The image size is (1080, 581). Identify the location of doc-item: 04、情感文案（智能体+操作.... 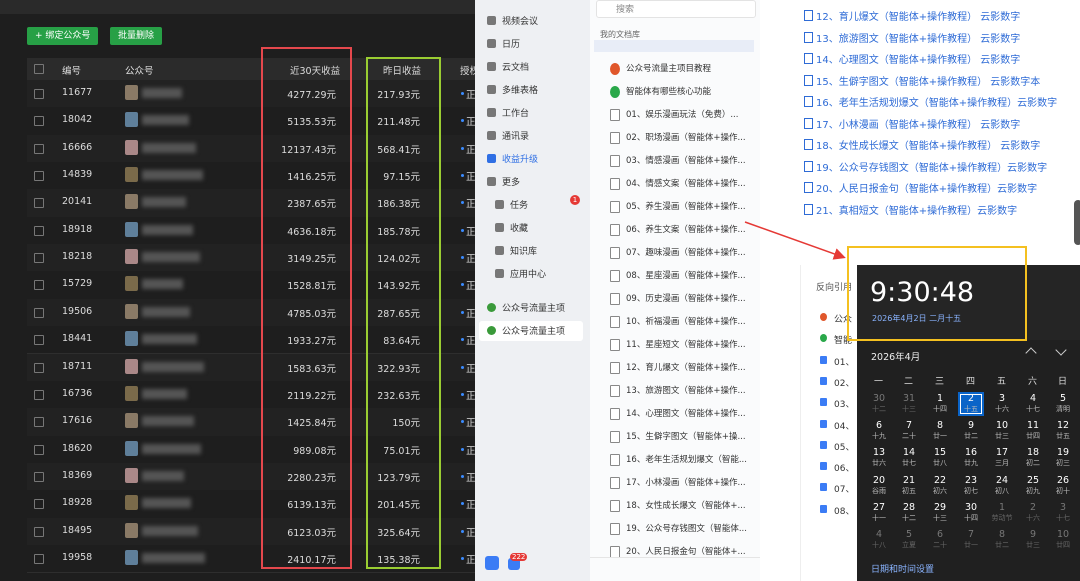
(686, 184).